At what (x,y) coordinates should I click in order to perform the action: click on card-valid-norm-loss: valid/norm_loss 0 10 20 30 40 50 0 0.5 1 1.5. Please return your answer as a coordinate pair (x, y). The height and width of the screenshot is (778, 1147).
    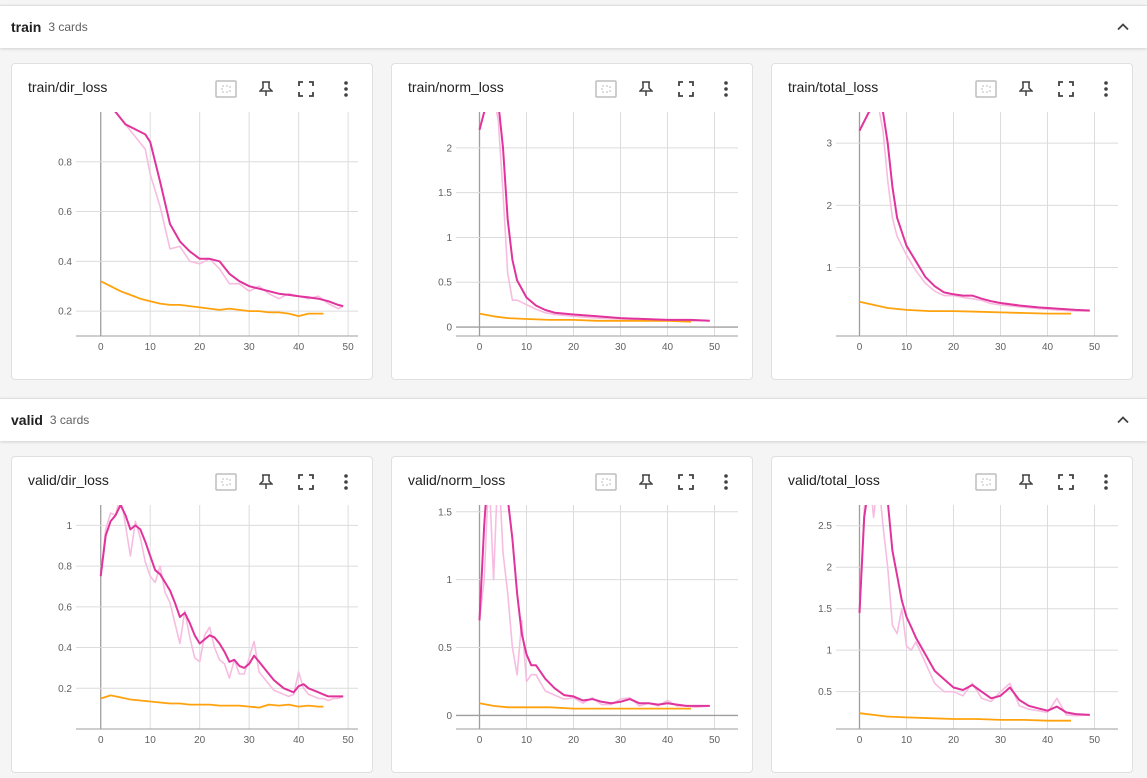
    Looking at the image, I should click on (572, 614).